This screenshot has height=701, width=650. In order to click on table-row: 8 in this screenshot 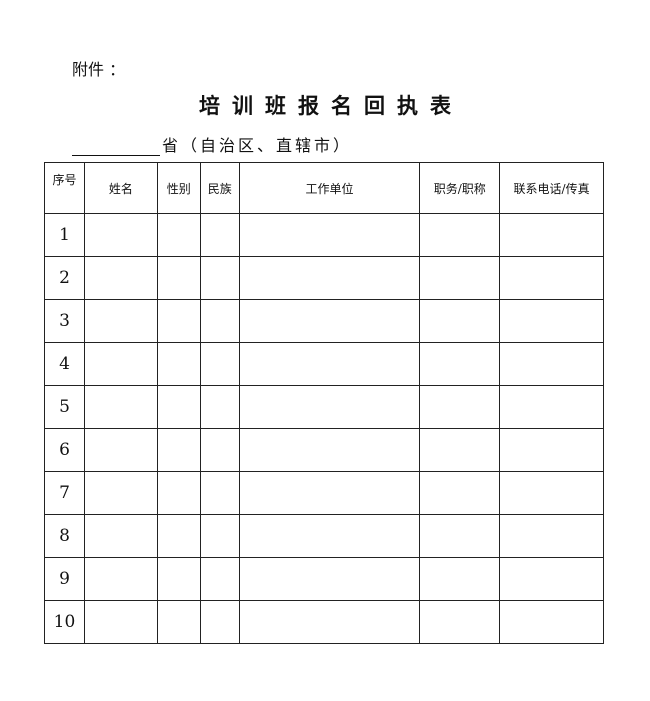, I will do `click(324, 536)`.